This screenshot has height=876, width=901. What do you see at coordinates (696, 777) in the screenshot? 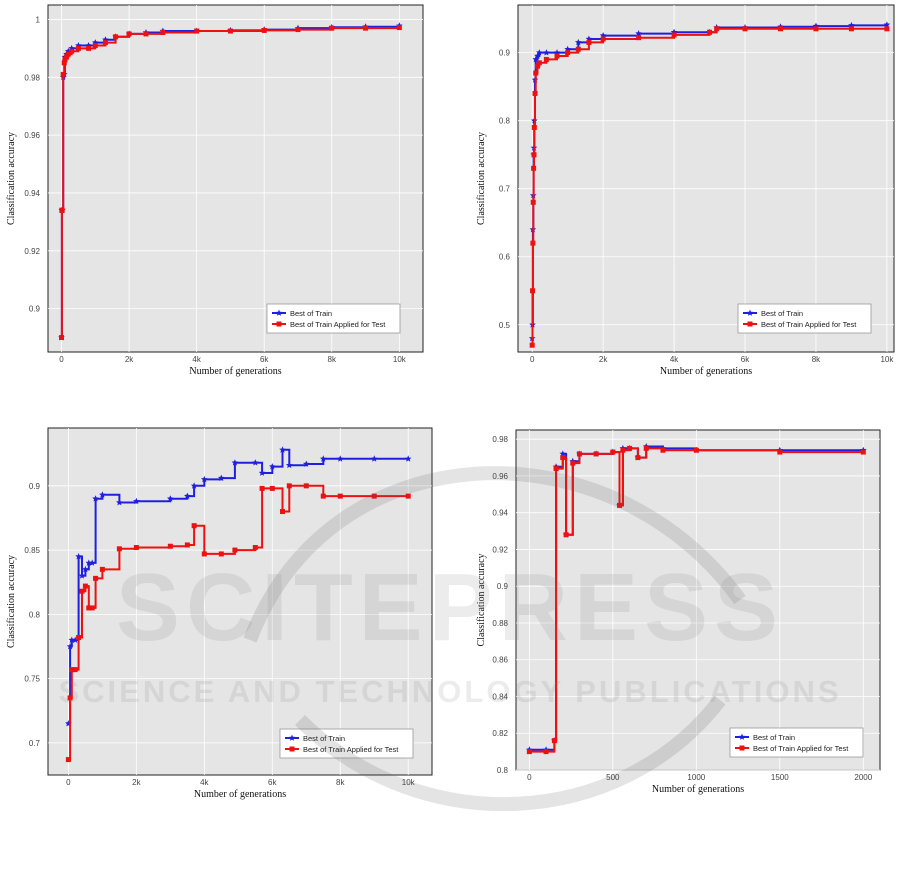
I see `x-tick-label: 1000` at bounding box center [696, 777].